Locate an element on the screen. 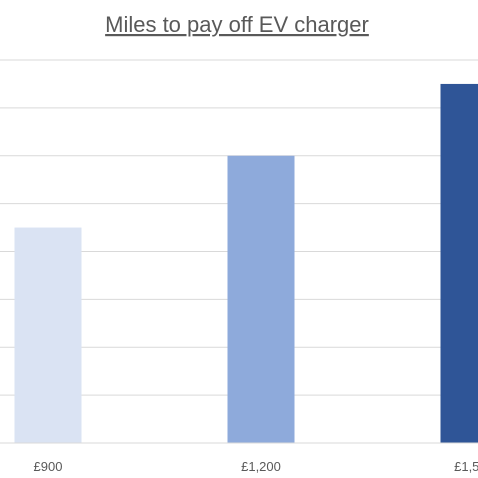 Image resolution: width=478 pixels, height=478 pixels. x-axis-tick-labels: £900 £1,200 £1,500 is located at coordinates (256, 466).